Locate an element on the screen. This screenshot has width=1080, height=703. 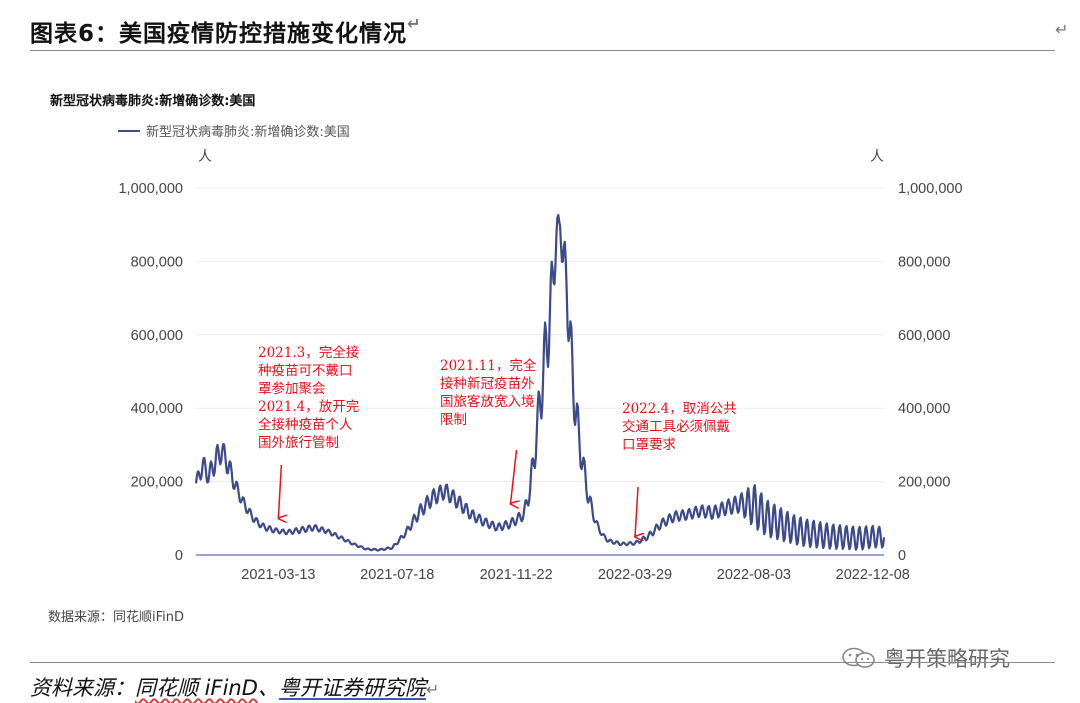
y-tick-label-left: 0 is located at coordinates (179, 556).